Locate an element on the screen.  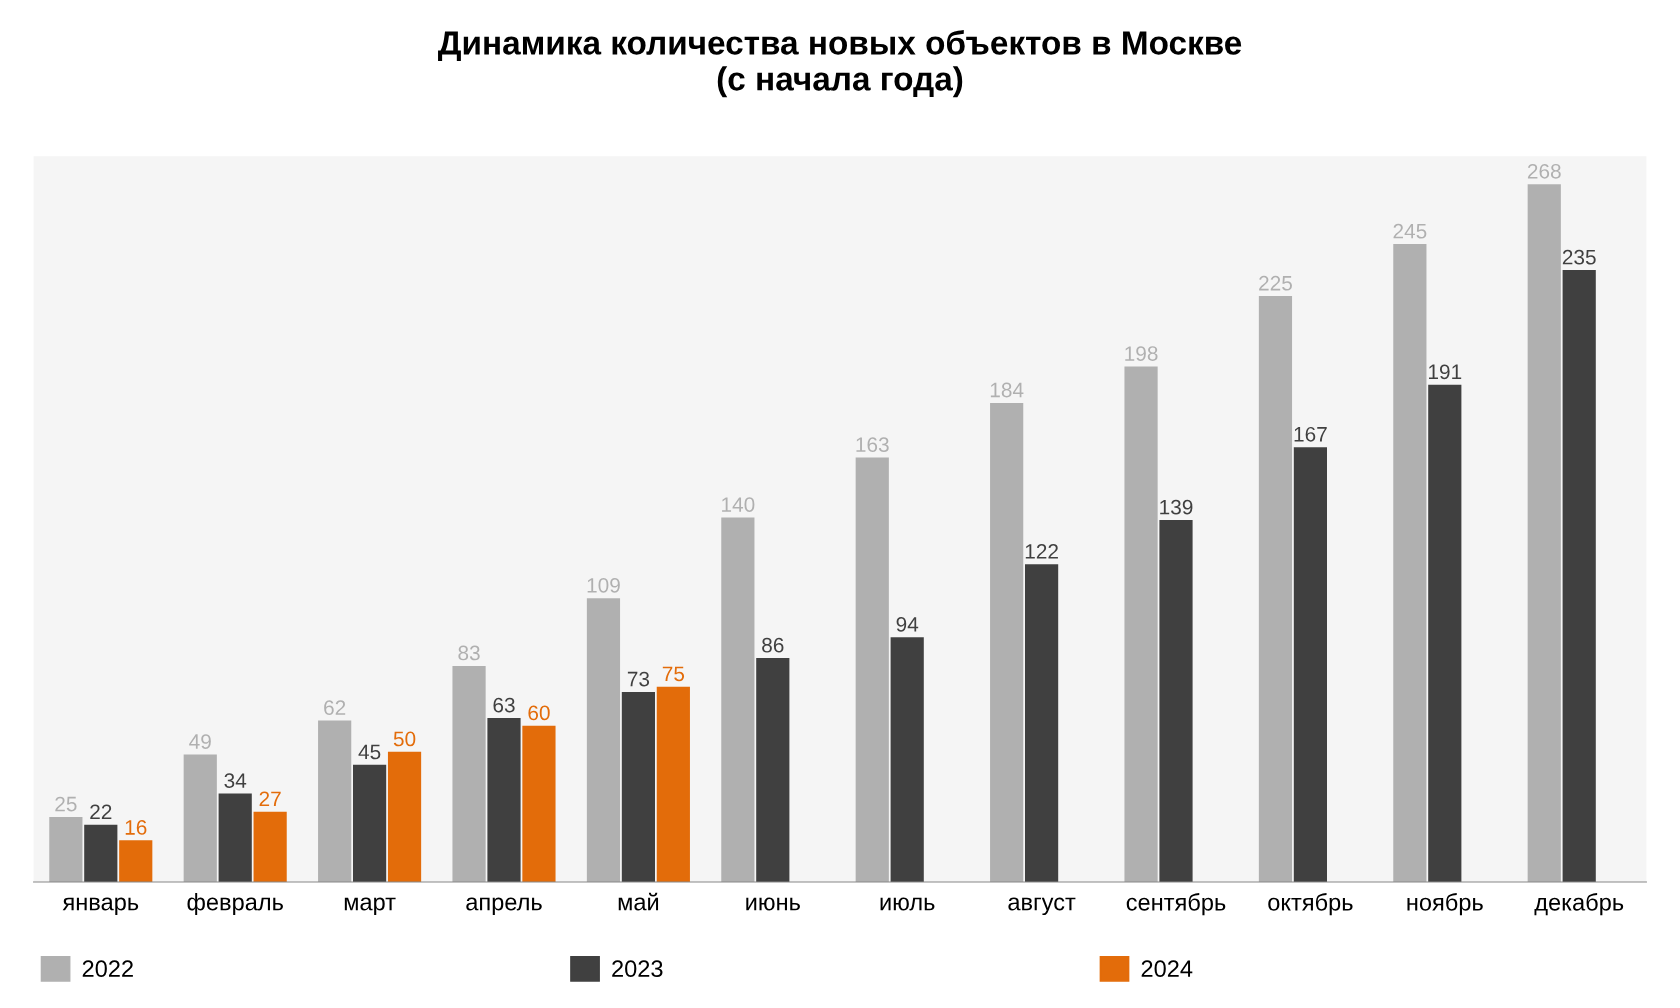
data-label: 198 is located at coordinates (1141, 353).